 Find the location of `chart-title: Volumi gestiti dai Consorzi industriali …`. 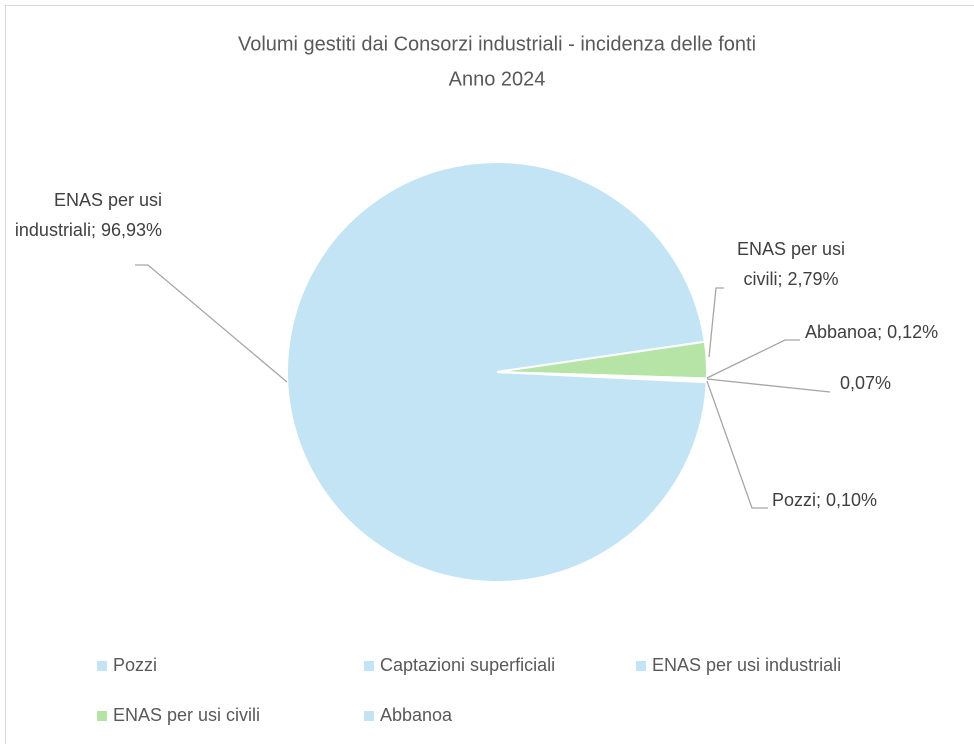

chart-title: Volumi gestiti dai Consorzi industriali … is located at coordinates (497, 44).